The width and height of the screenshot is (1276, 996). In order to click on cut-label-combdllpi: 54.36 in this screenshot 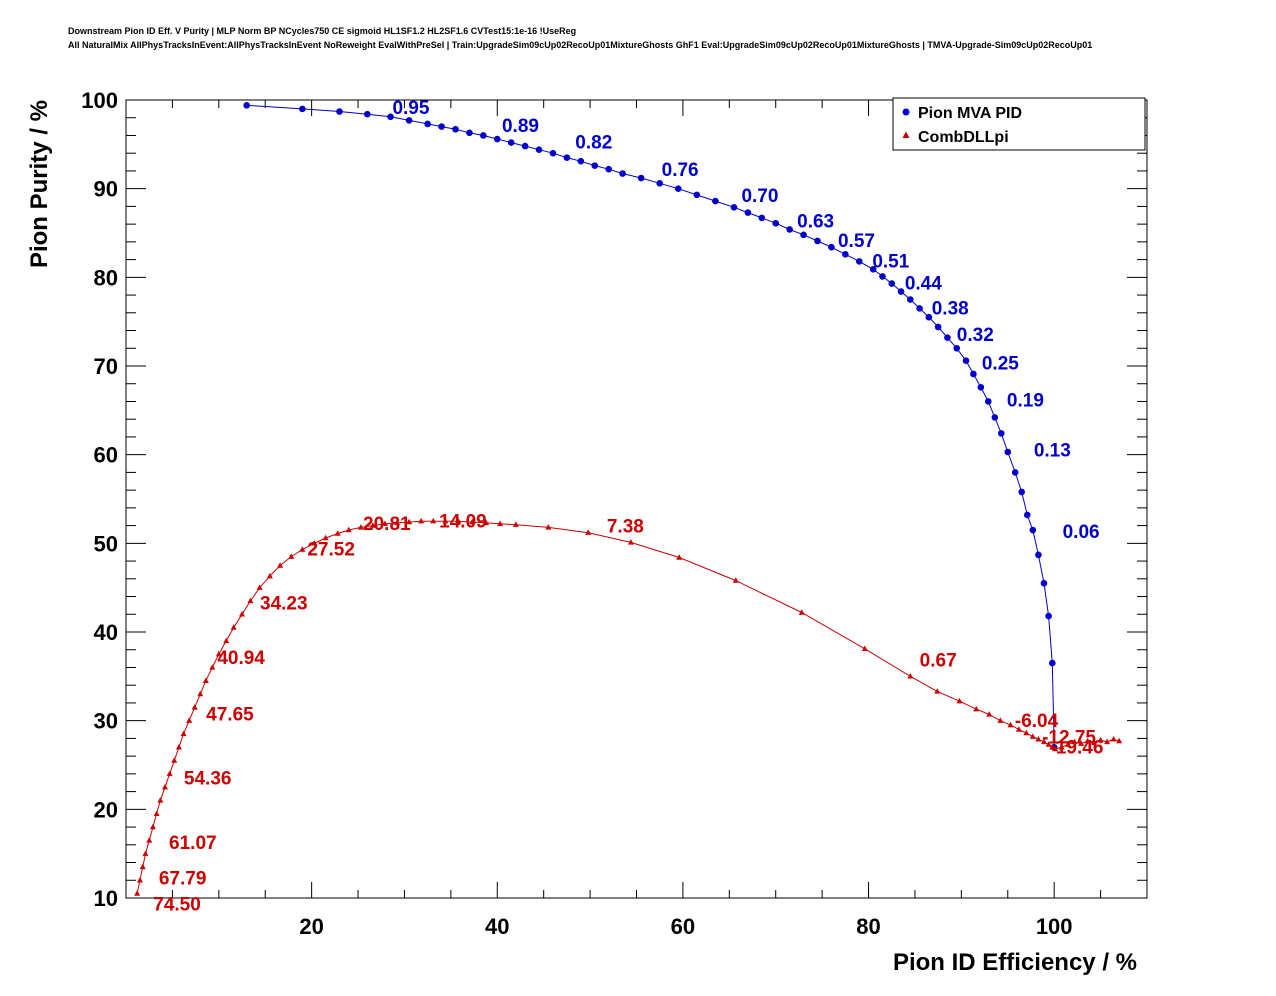, I will do `click(208, 778)`.